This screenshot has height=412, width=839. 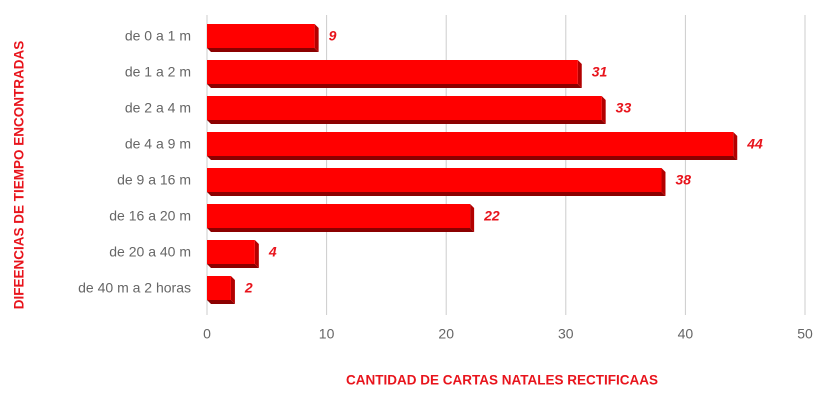 What do you see at coordinates (491, 216) in the screenshot?
I see `value-label: 22` at bounding box center [491, 216].